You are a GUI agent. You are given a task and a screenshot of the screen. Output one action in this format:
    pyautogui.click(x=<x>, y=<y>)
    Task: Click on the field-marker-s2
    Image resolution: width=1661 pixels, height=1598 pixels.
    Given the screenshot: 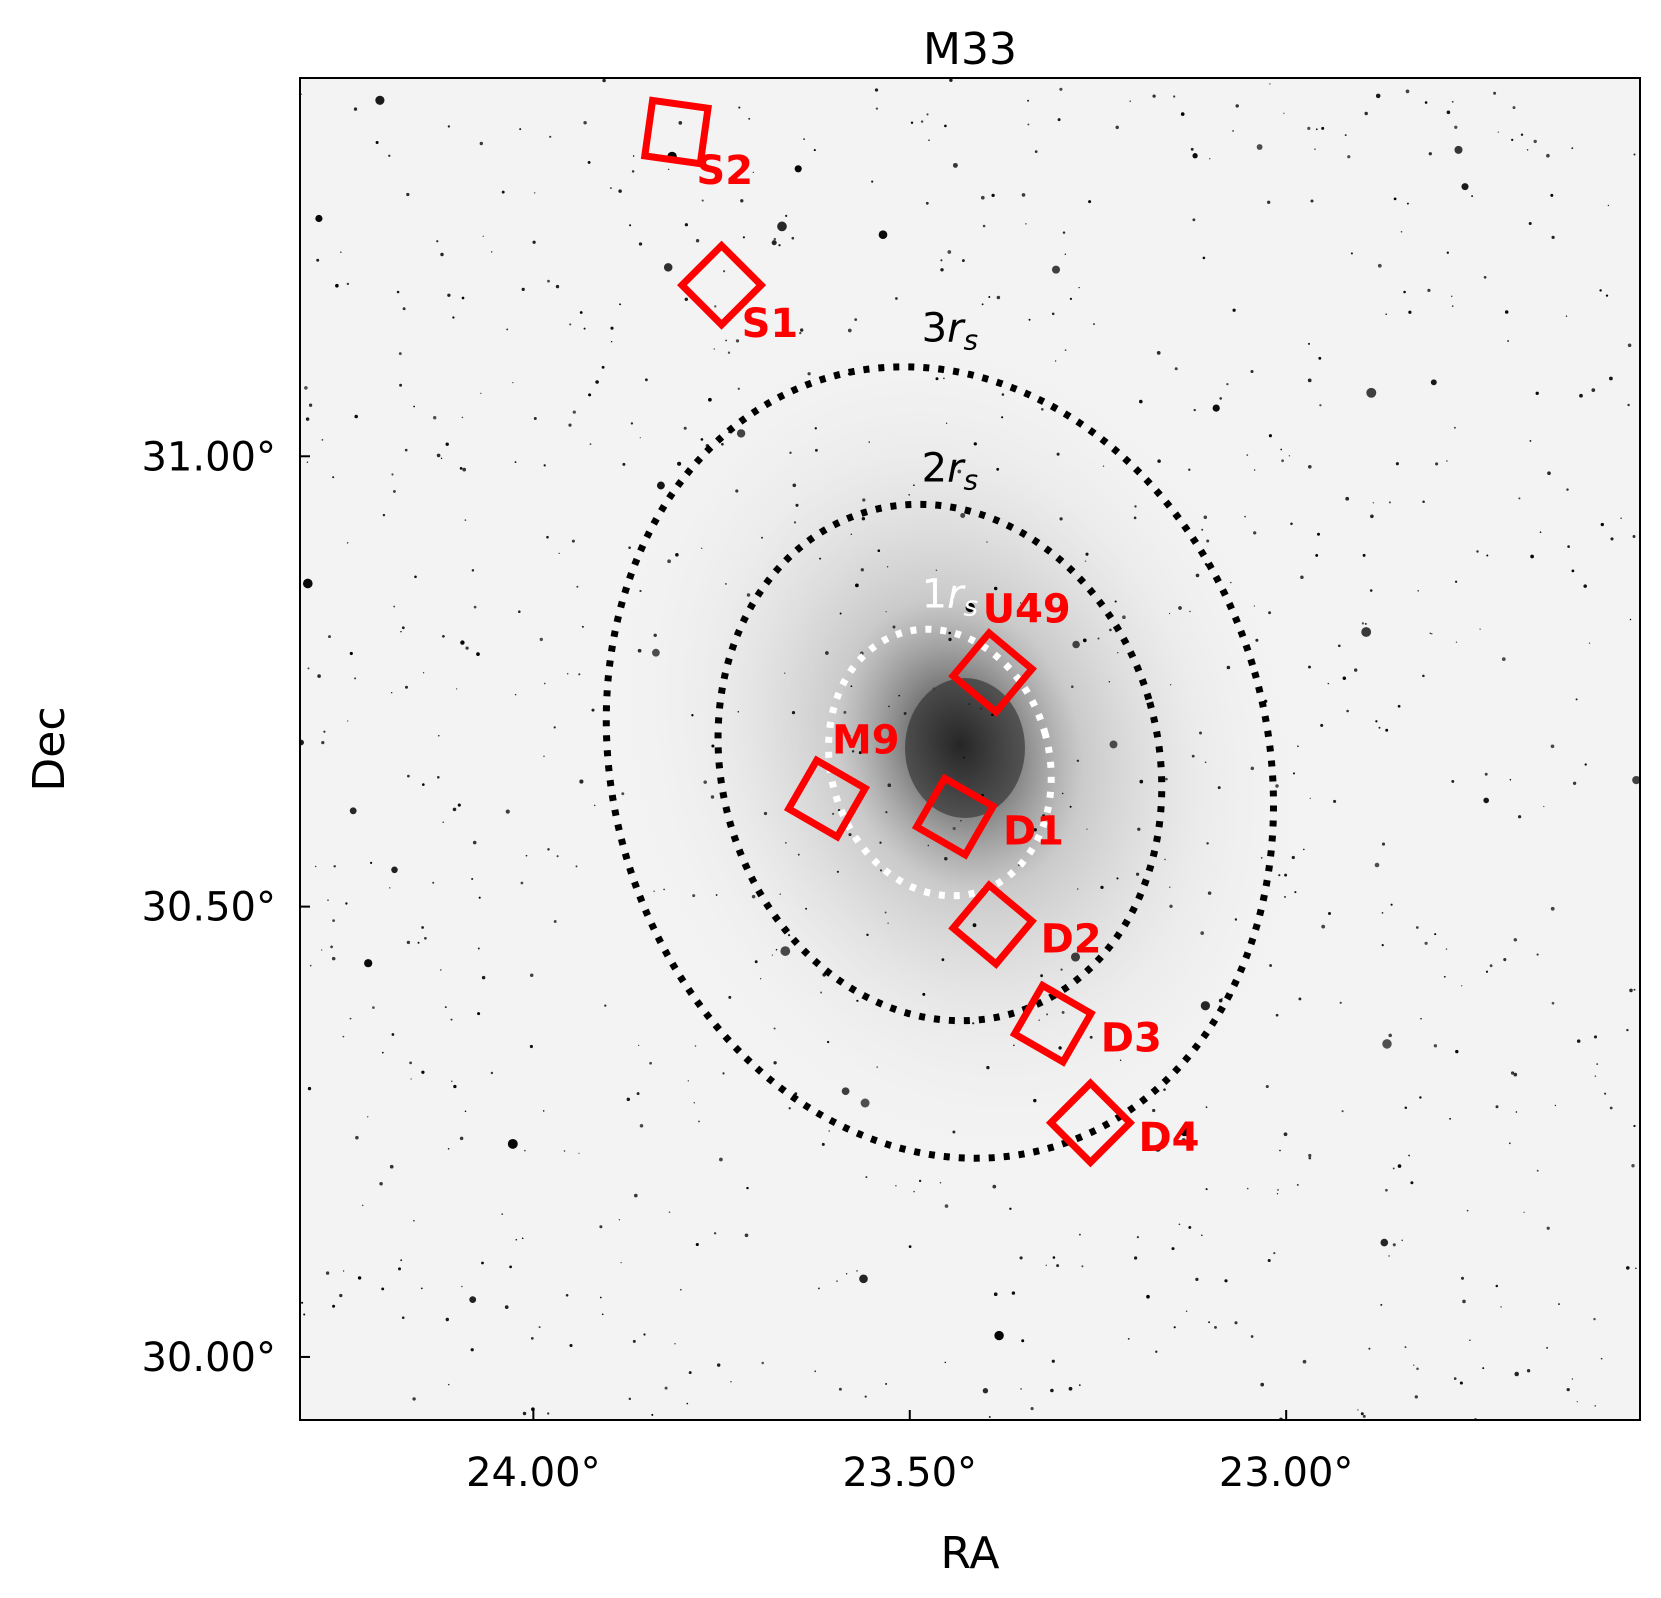 What is the action you would take?
    pyautogui.click(x=676, y=132)
    